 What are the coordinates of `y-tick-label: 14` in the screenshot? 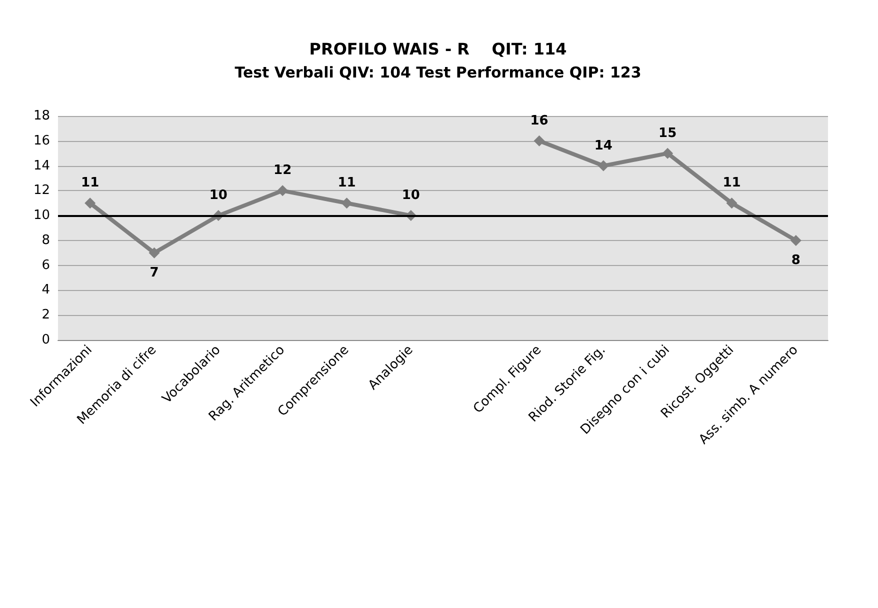 It's located at (41, 166).